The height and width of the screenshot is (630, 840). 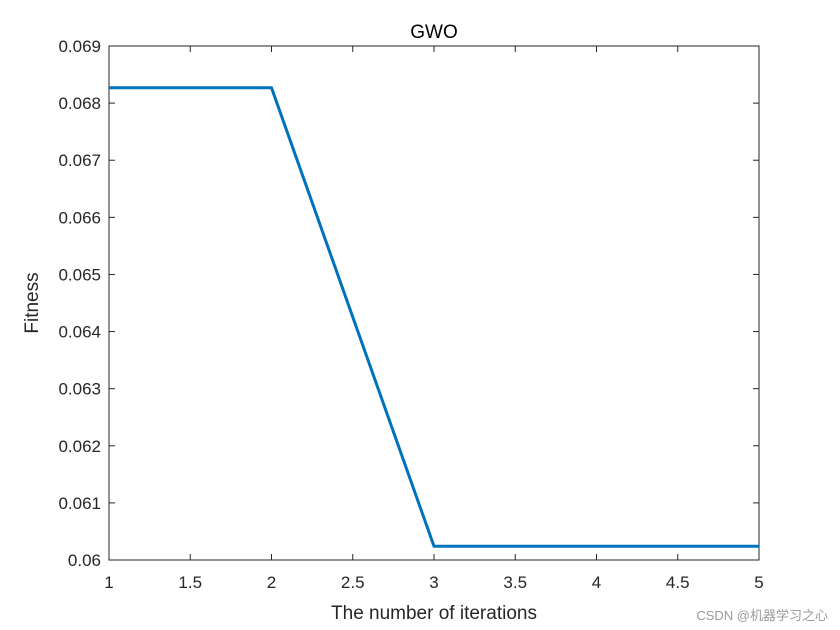 I want to click on x-tick-label: 3, so click(x=433, y=582).